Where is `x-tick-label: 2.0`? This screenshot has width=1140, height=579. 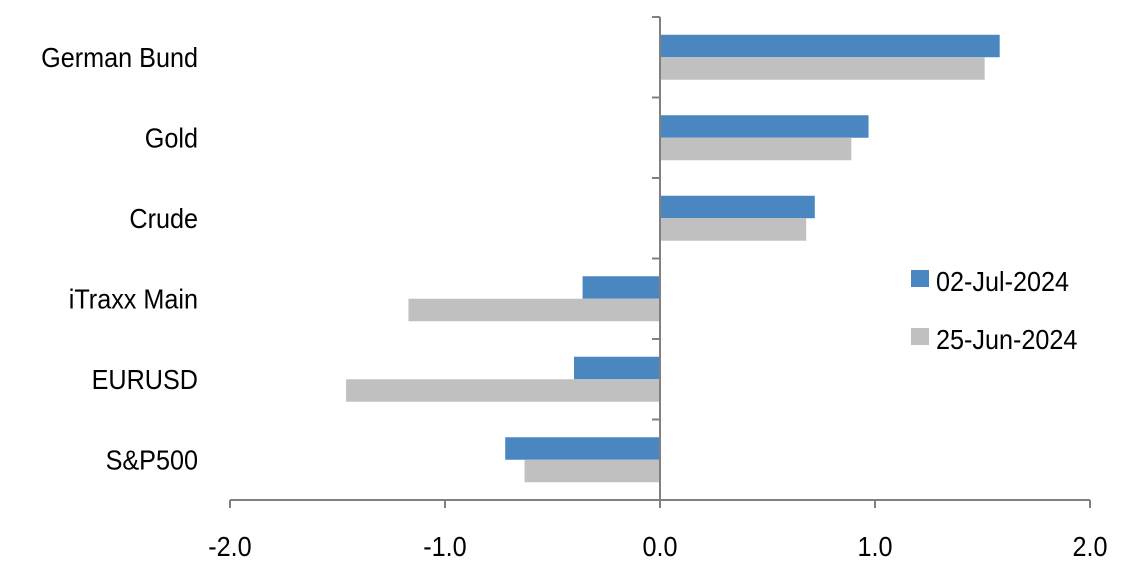
x-tick-label: 2.0 is located at coordinates (1089, 547).